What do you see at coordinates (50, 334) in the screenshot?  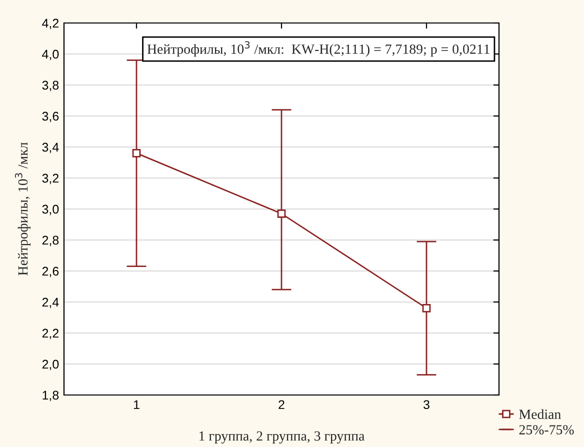 I see `y-tick-label: 2,2` at bounding box center [50, 334].